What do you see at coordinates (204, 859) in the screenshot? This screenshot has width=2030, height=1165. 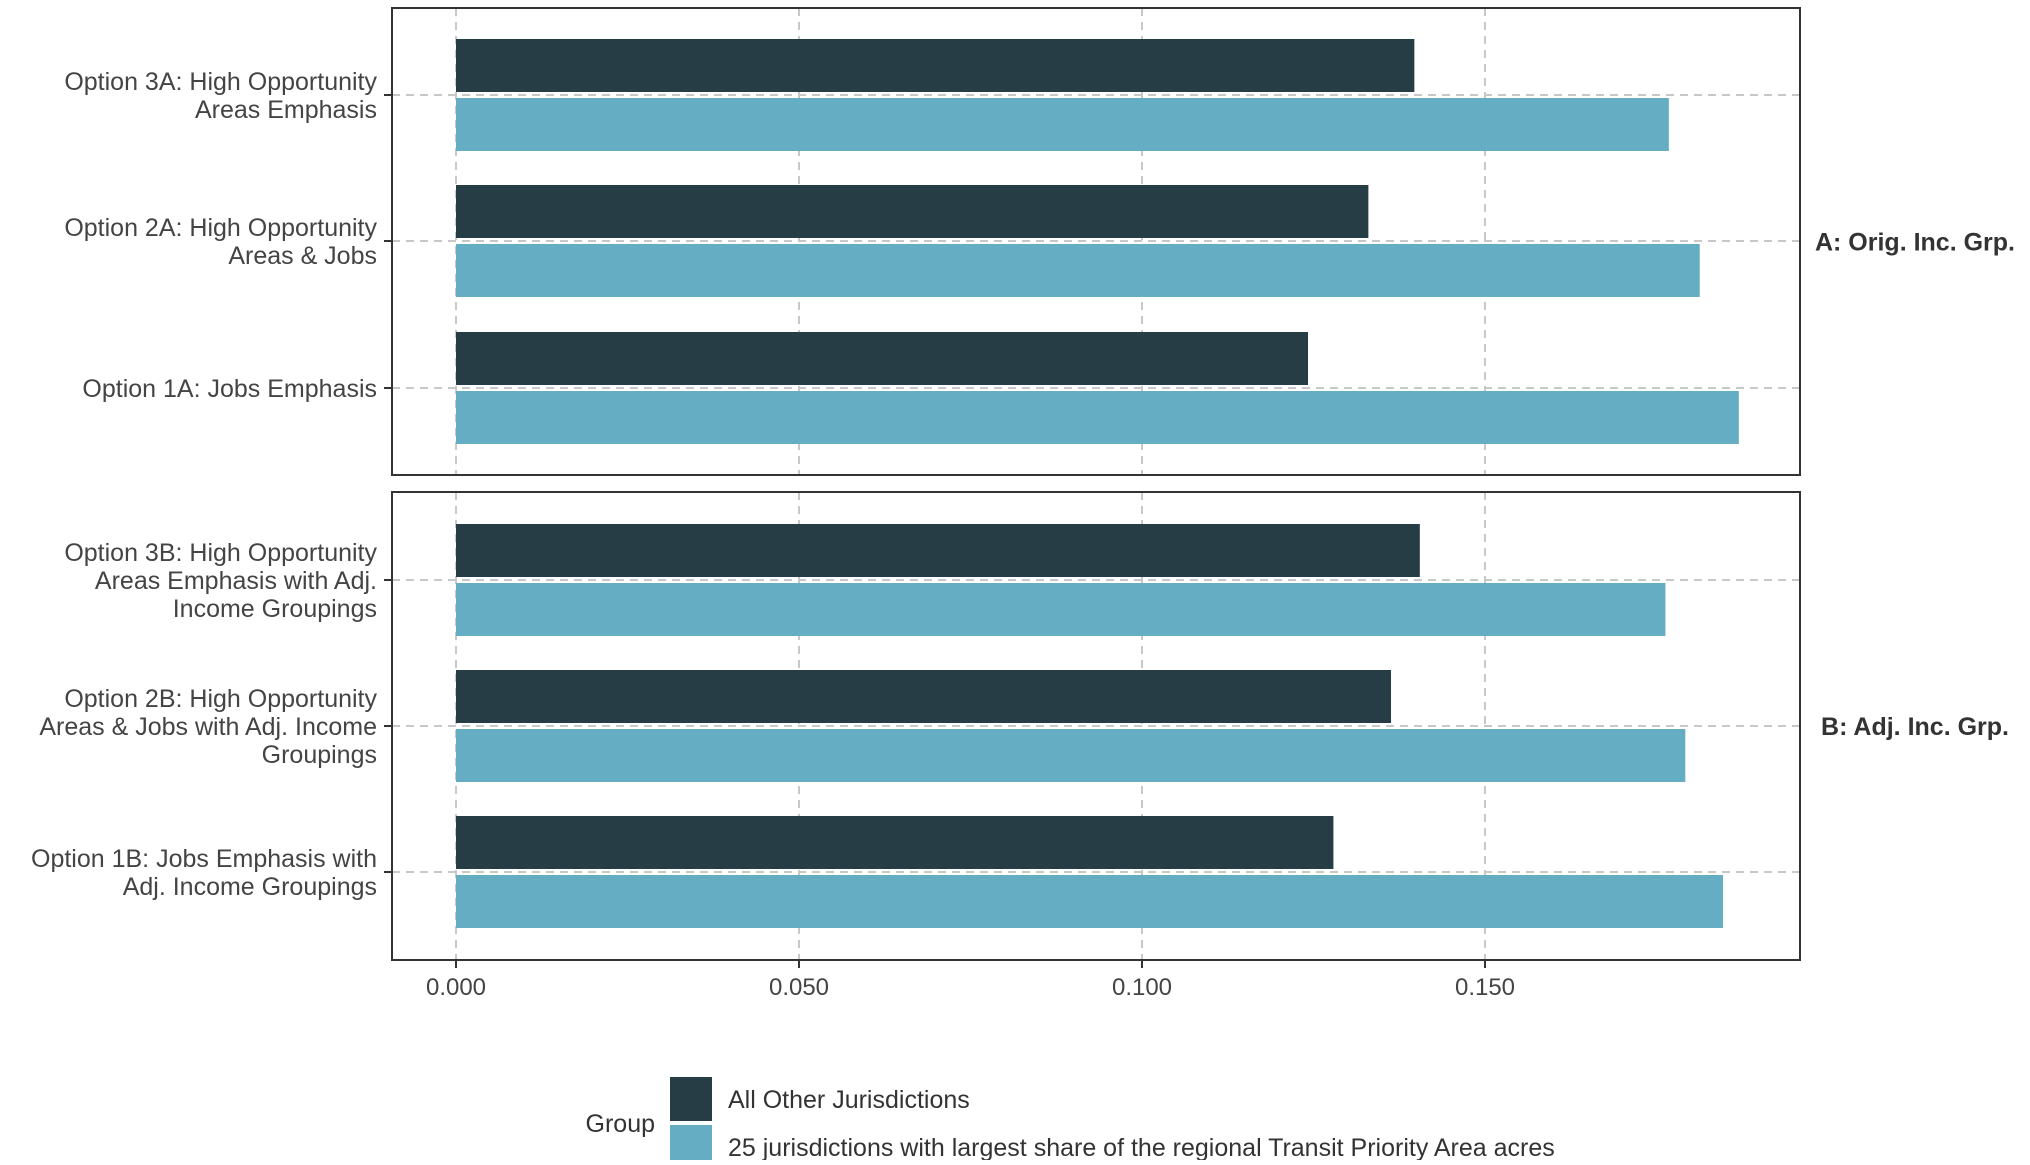 I see `category-label: Option 1B: Jobs Emphasis with` at bounding box center [204, 859].